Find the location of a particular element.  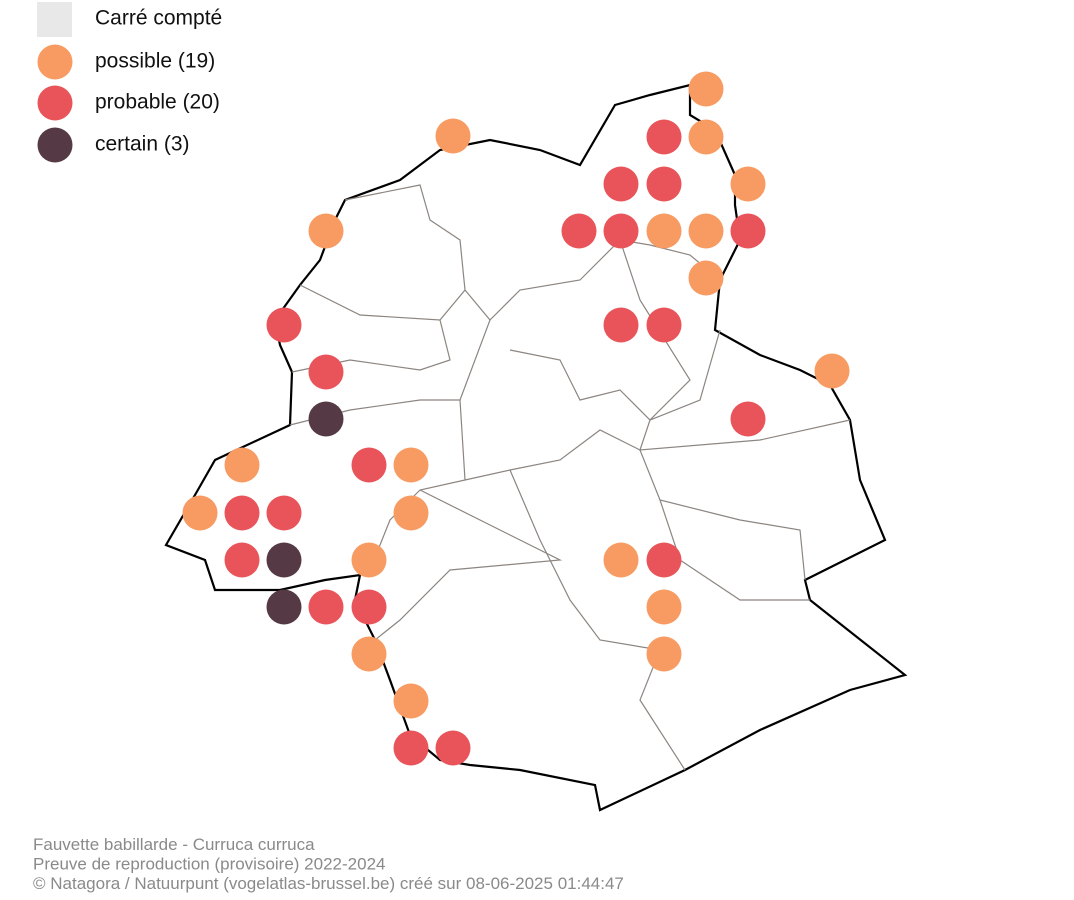

legend-label: probable (20) is located at coordinates (157, 102).